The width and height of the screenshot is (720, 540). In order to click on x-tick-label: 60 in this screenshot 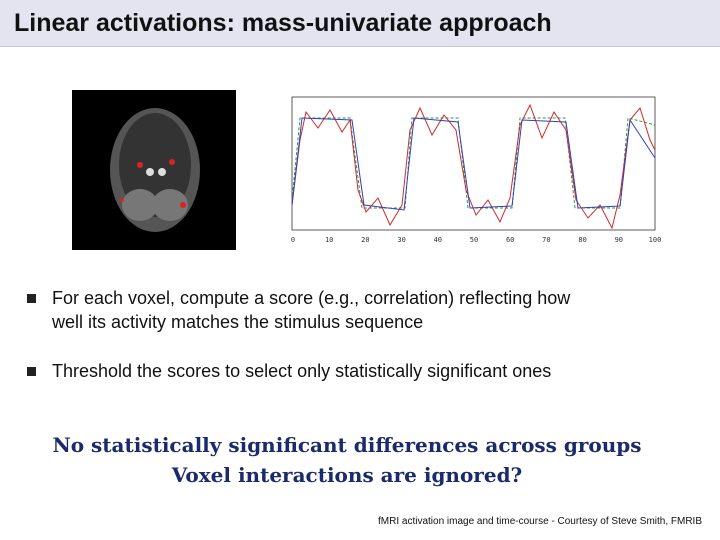, I will do `click(510, 240)`.